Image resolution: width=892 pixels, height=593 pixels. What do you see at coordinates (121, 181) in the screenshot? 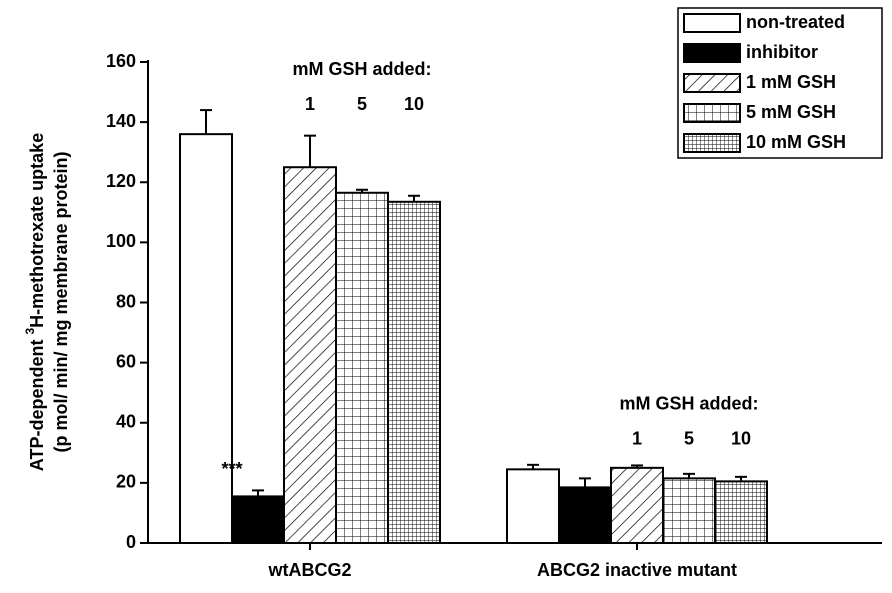
I see `y-tick-label: 120` at bounding box center [121, 181].